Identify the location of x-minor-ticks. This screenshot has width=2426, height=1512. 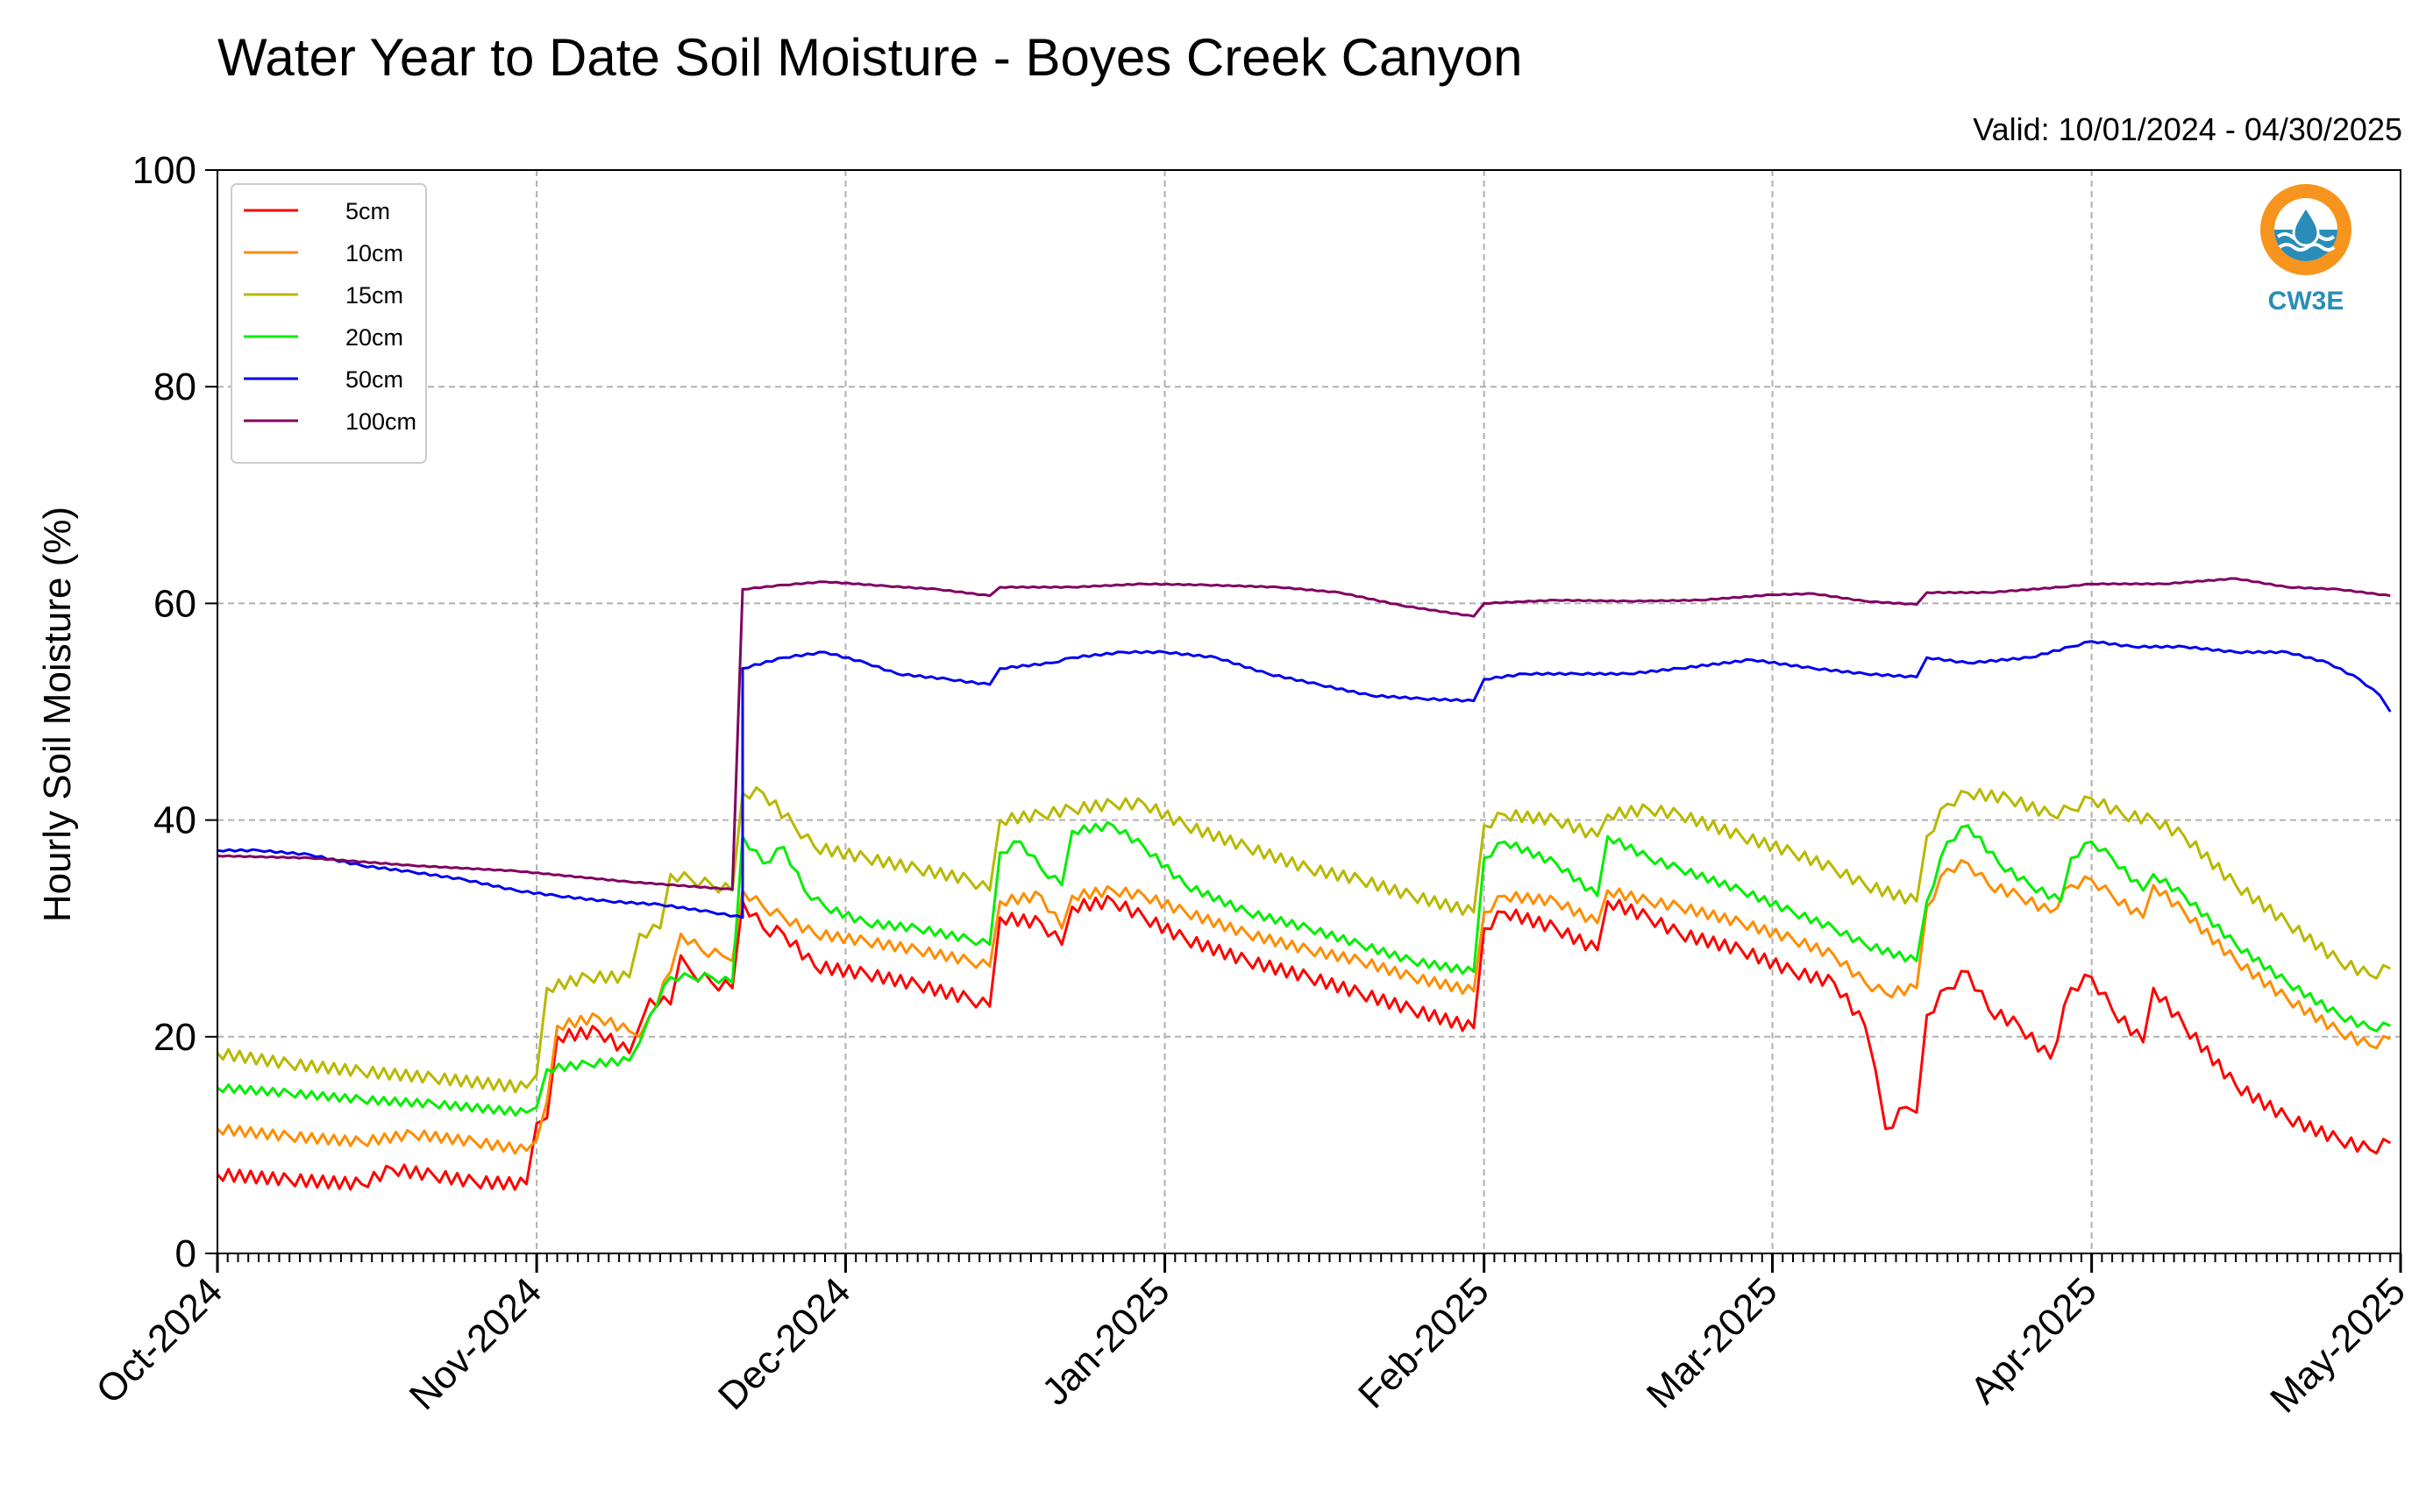
(1309, 1257).